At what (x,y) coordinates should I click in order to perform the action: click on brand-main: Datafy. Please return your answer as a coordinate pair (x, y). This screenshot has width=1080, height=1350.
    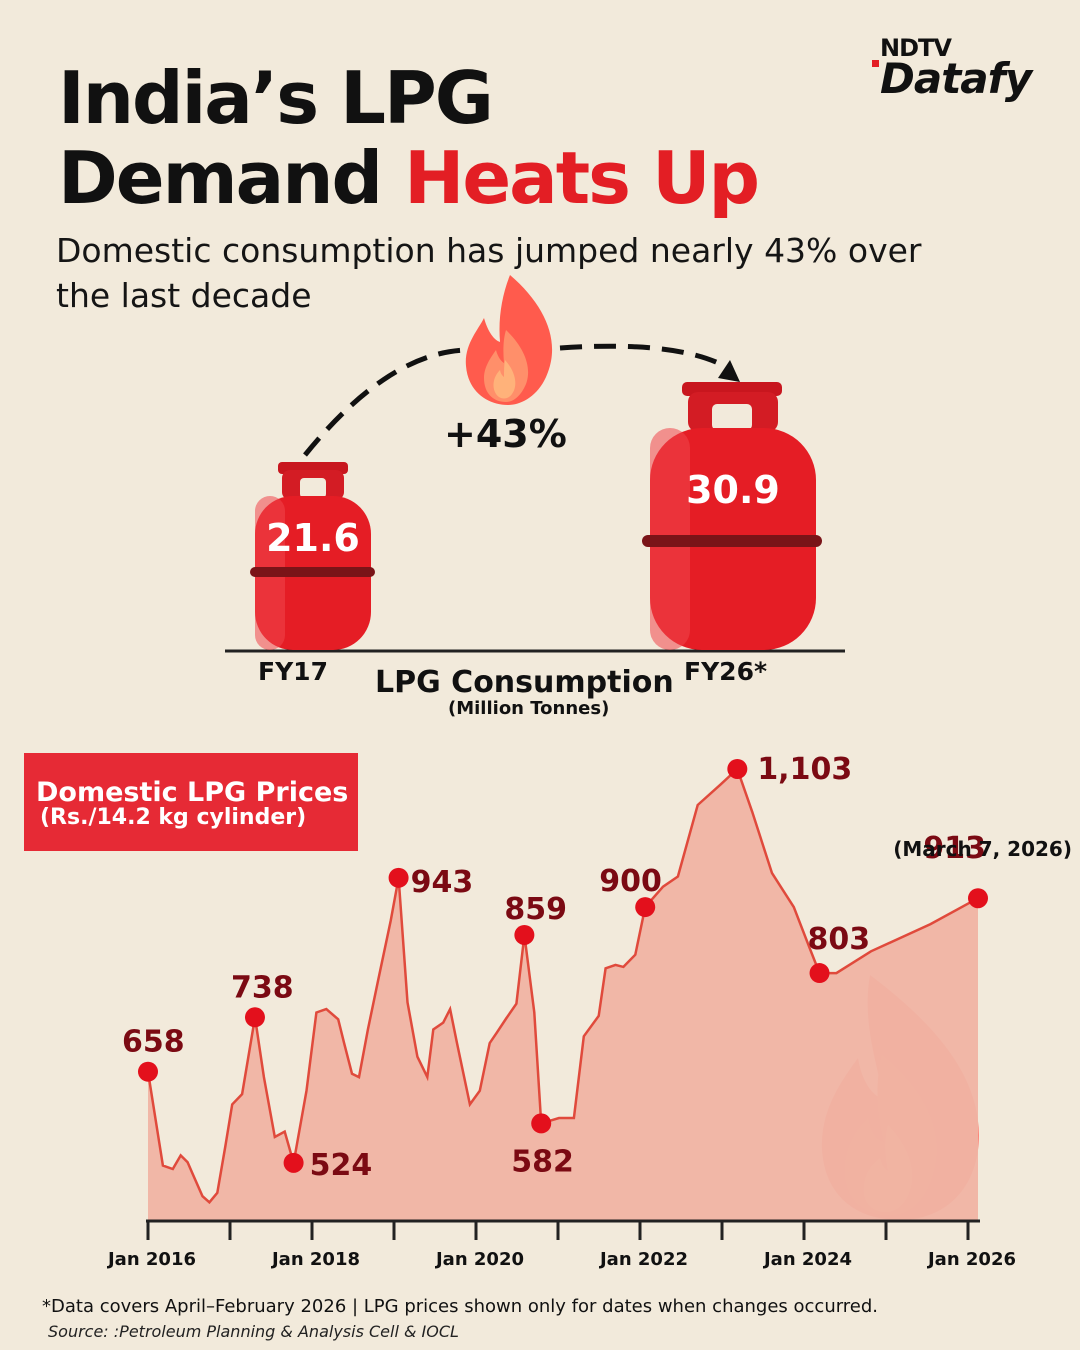
    Looking at the image, I should click on (956, 78).